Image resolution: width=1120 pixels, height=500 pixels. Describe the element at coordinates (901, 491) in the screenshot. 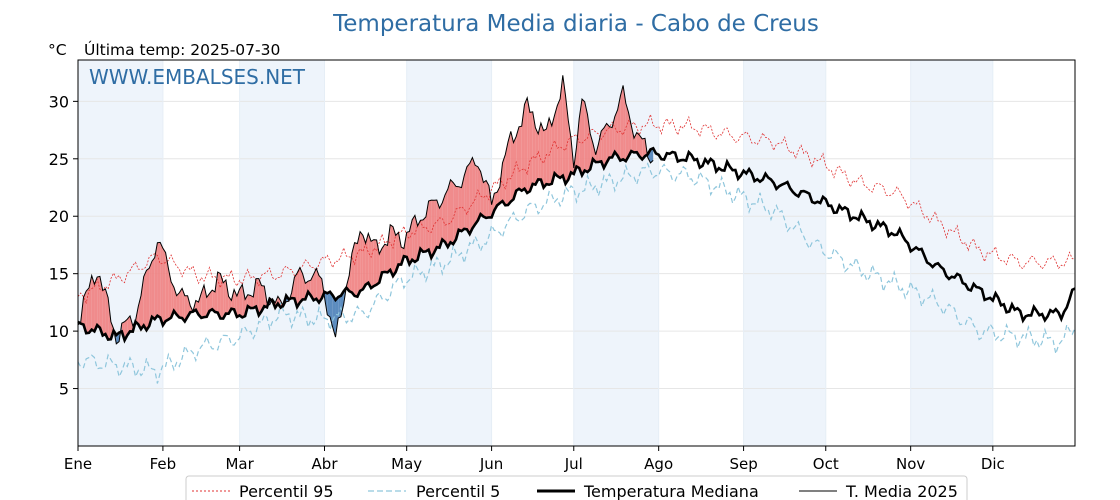

I see `legend-current-label: T. Media 2025` at that location.